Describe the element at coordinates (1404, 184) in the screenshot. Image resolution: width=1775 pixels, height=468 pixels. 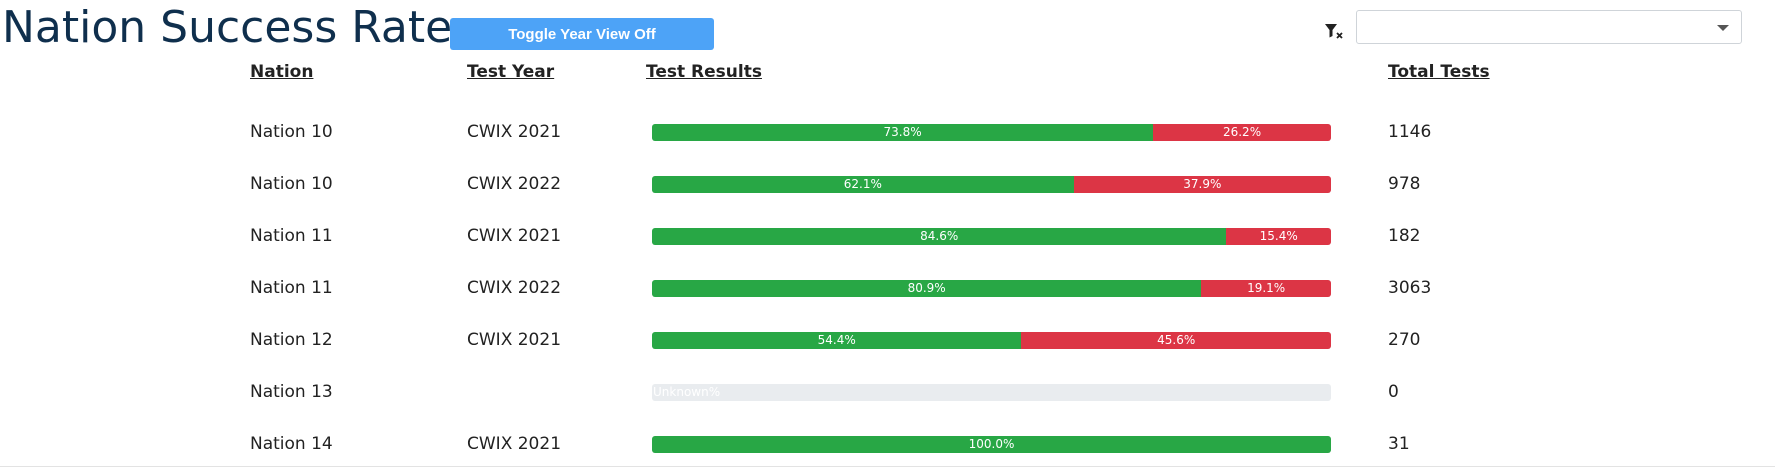
I see `total-tests-cell: 978` at that location.